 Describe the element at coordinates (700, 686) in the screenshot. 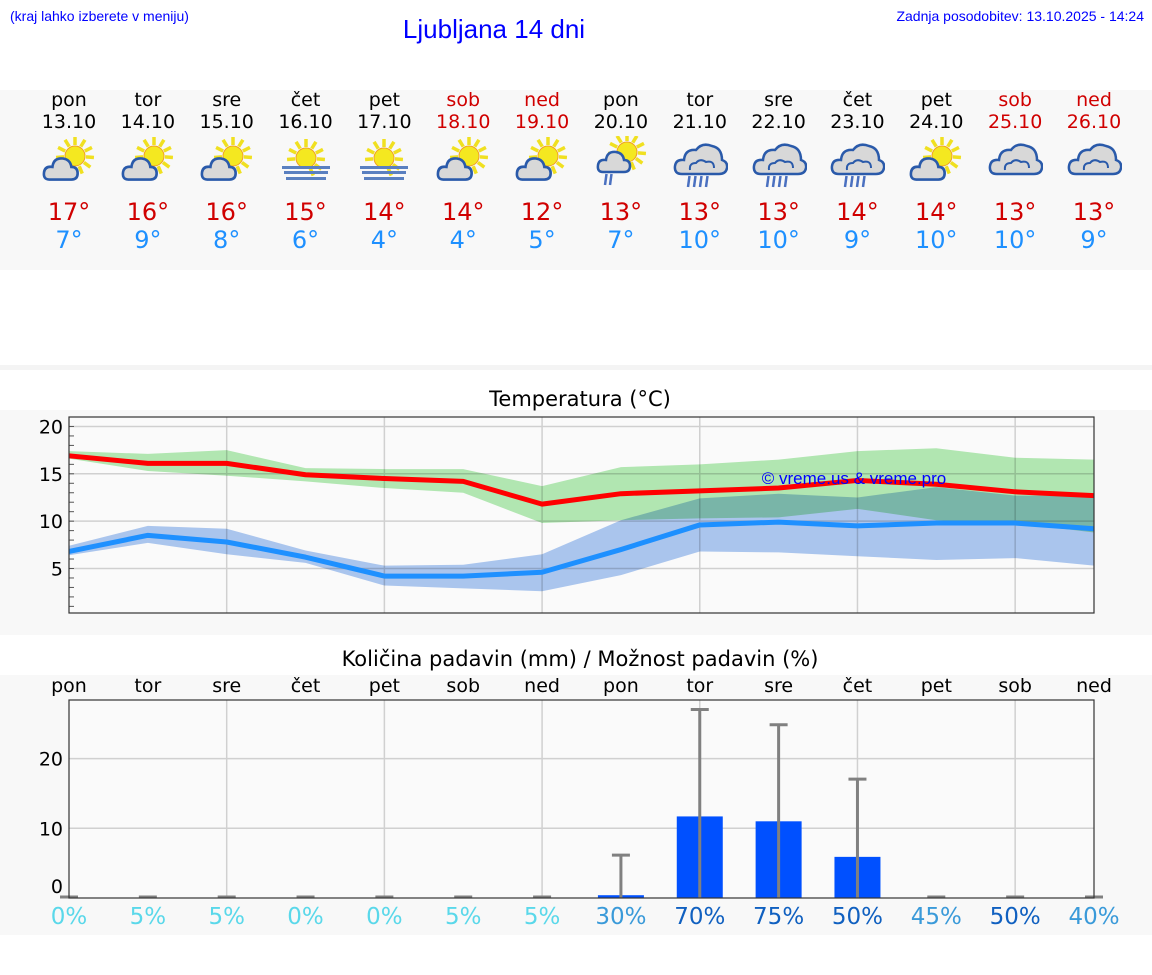

I see `precip-day-label: tor` at that location.